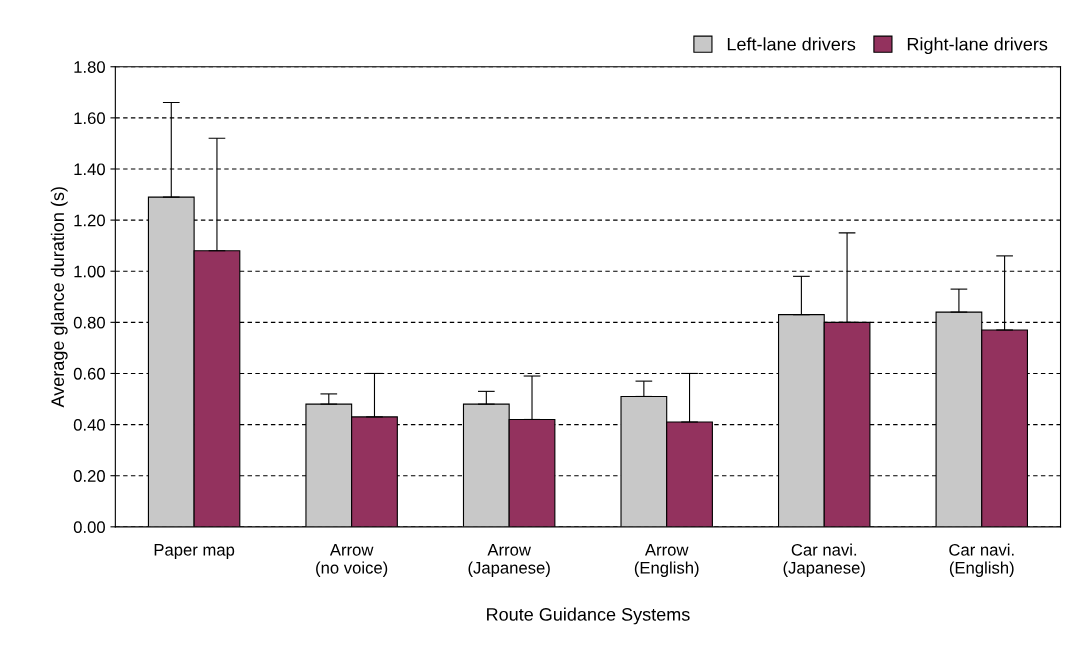  What do you see at coordinates (89, 373) in the screenshot?
I see `y-tick-label: 0.60` at bounding box center [89, 373].